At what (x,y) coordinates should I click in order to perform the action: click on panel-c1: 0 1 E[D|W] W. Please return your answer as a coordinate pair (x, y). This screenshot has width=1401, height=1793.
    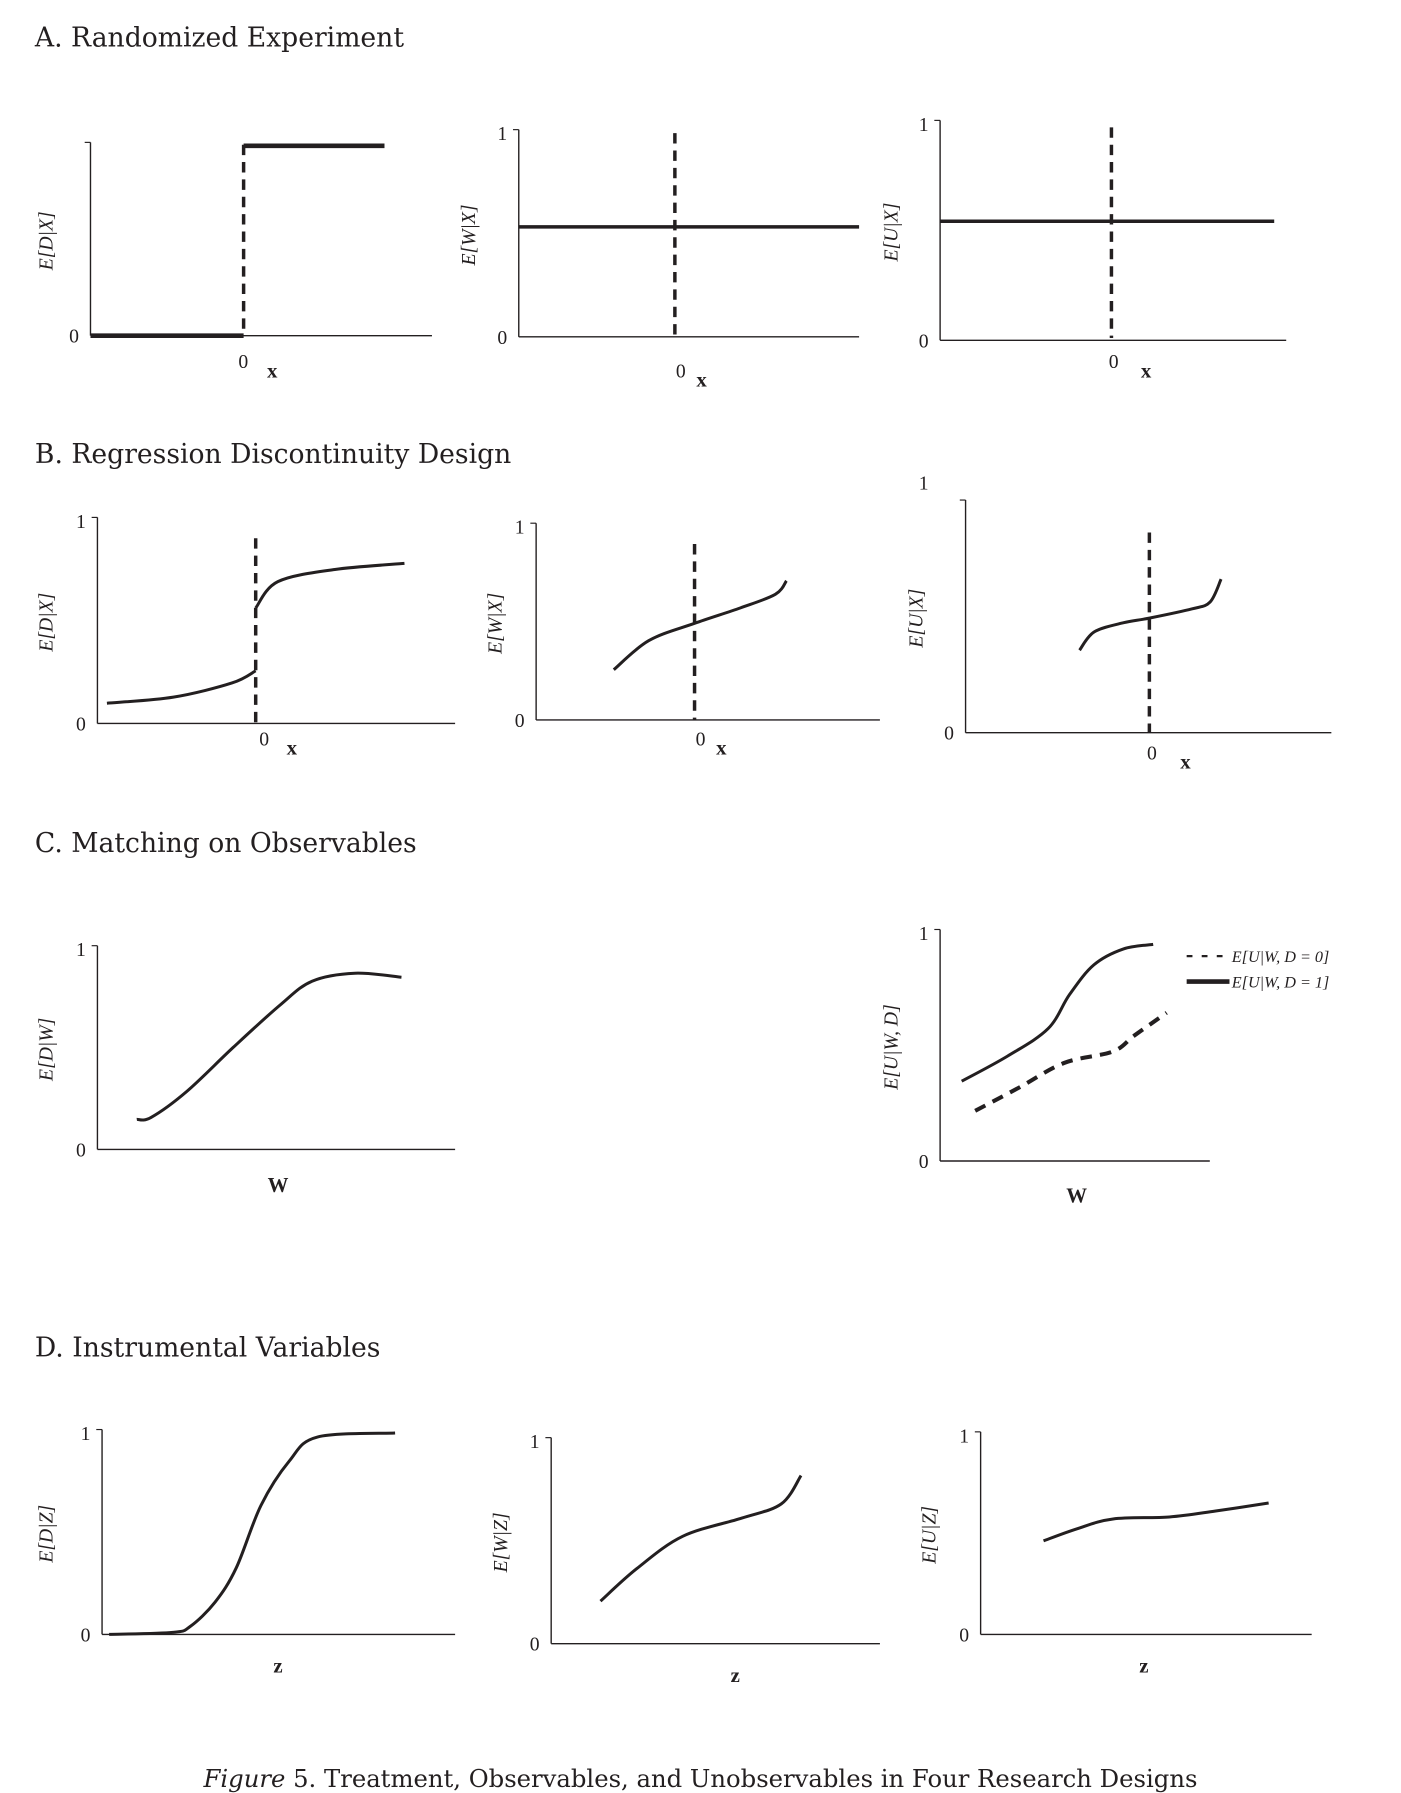
    Looking at the image, I should click on (245, 1068).